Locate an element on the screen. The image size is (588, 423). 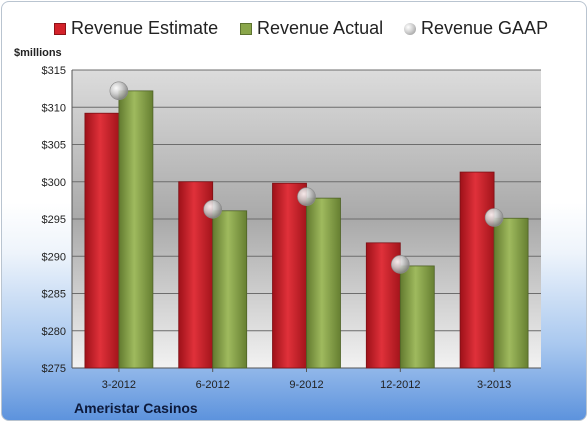
y-tick-label: $275 is located at coordinates (54, 369).